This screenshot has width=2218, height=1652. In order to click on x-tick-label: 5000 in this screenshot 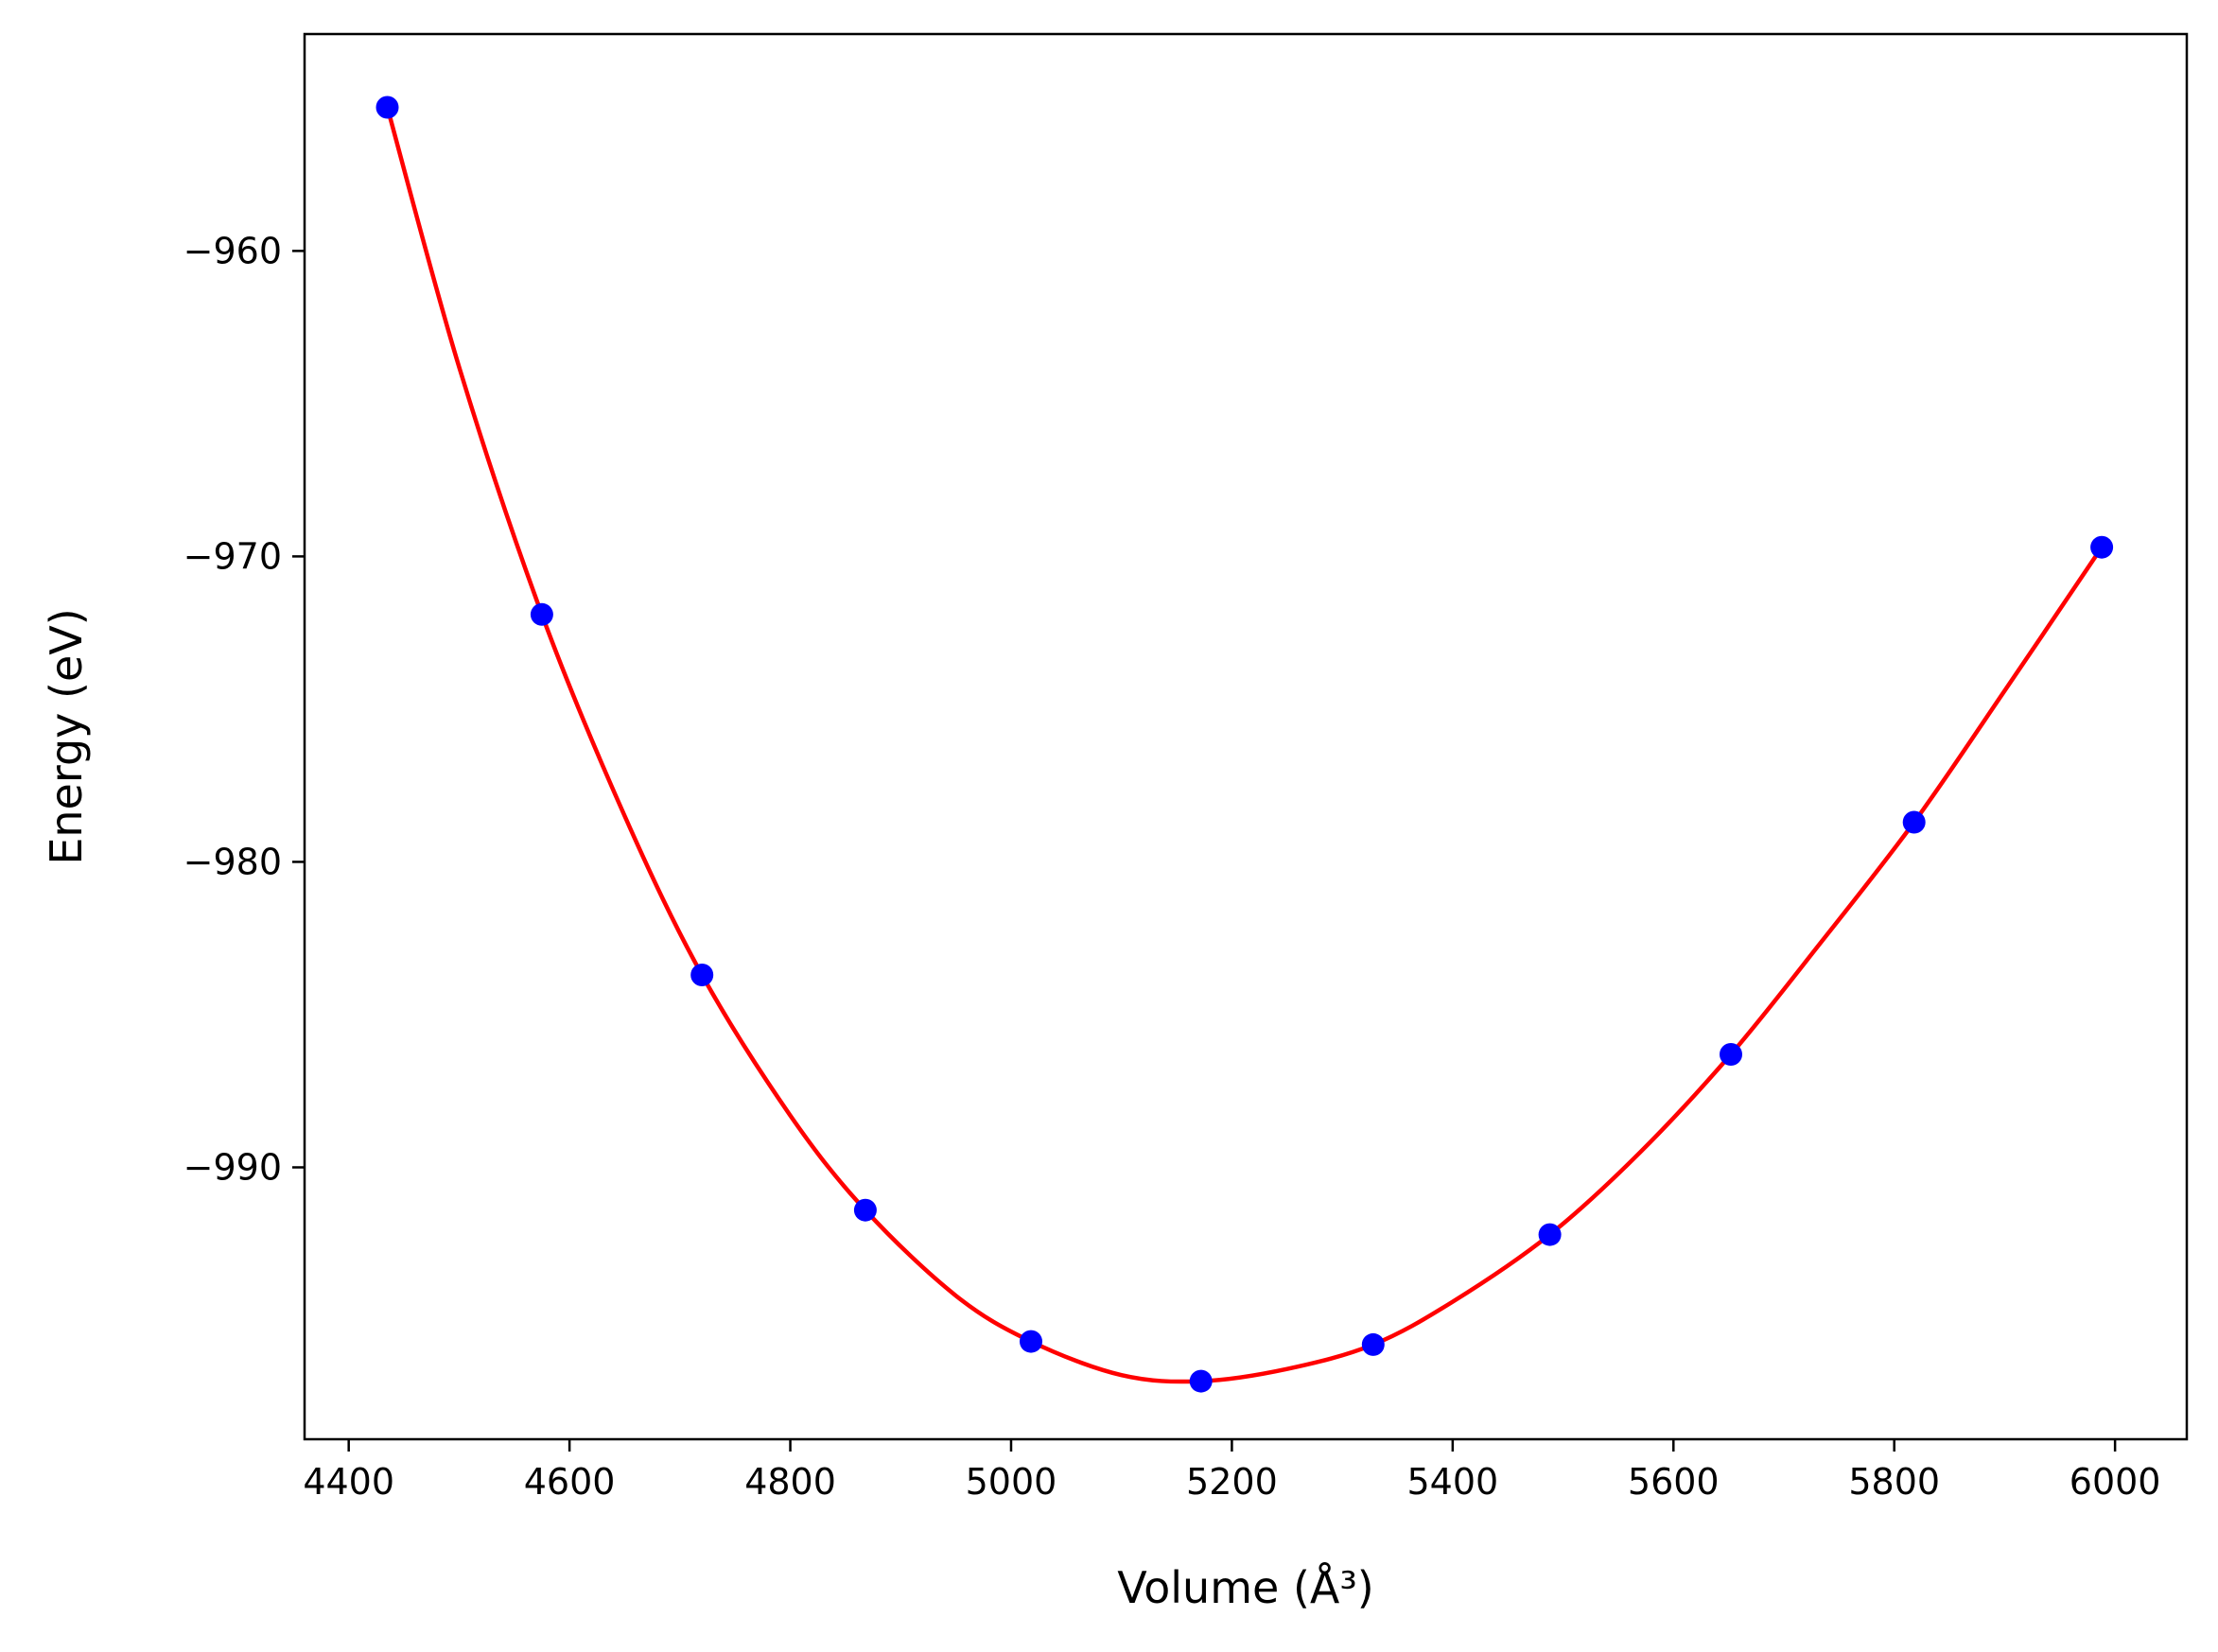, I will do `click(1011, 1482)`.